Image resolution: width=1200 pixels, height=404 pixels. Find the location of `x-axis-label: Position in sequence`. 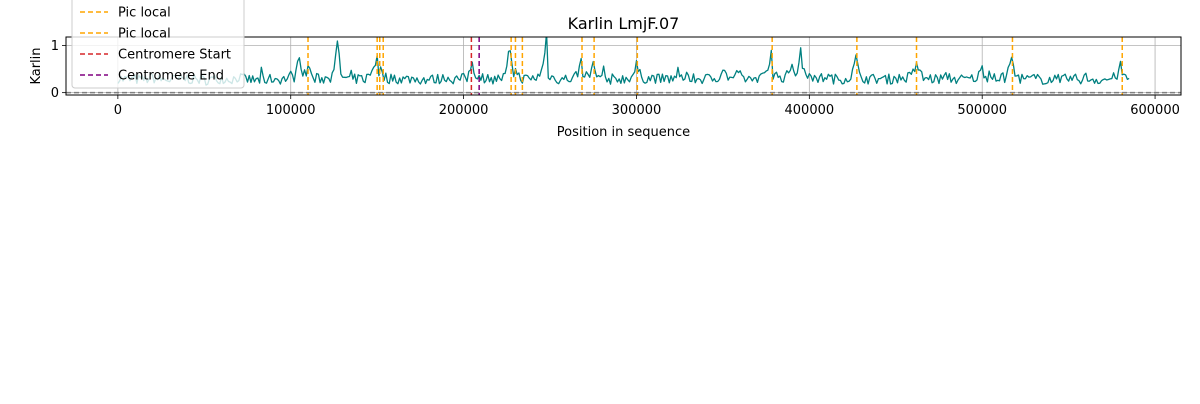

x-axis-label: Position in sequence is located at coordinates (623, 132).